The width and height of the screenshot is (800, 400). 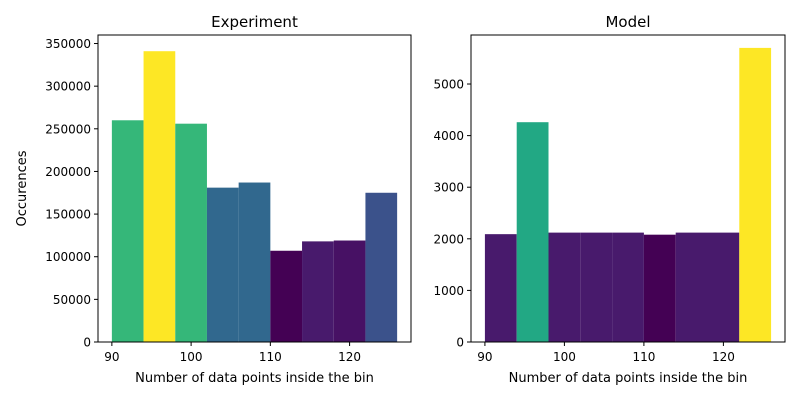 What do you see at coordinates (68, 215) in the screenshot?
I see `experiment-y-tick-label: 150000` at bounding box center [68, 215].